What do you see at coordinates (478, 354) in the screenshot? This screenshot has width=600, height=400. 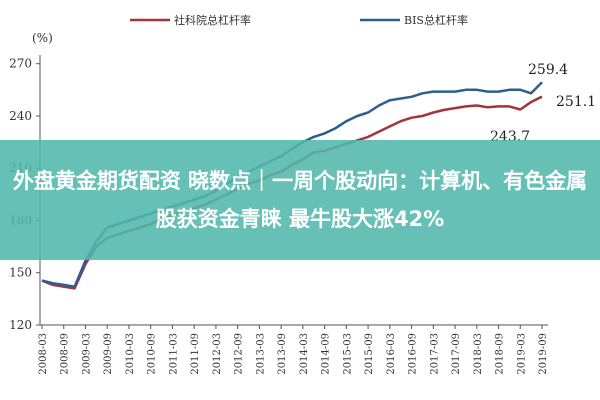 I see `x-tick-label: 2018-03` at bounding box center [478, 354].